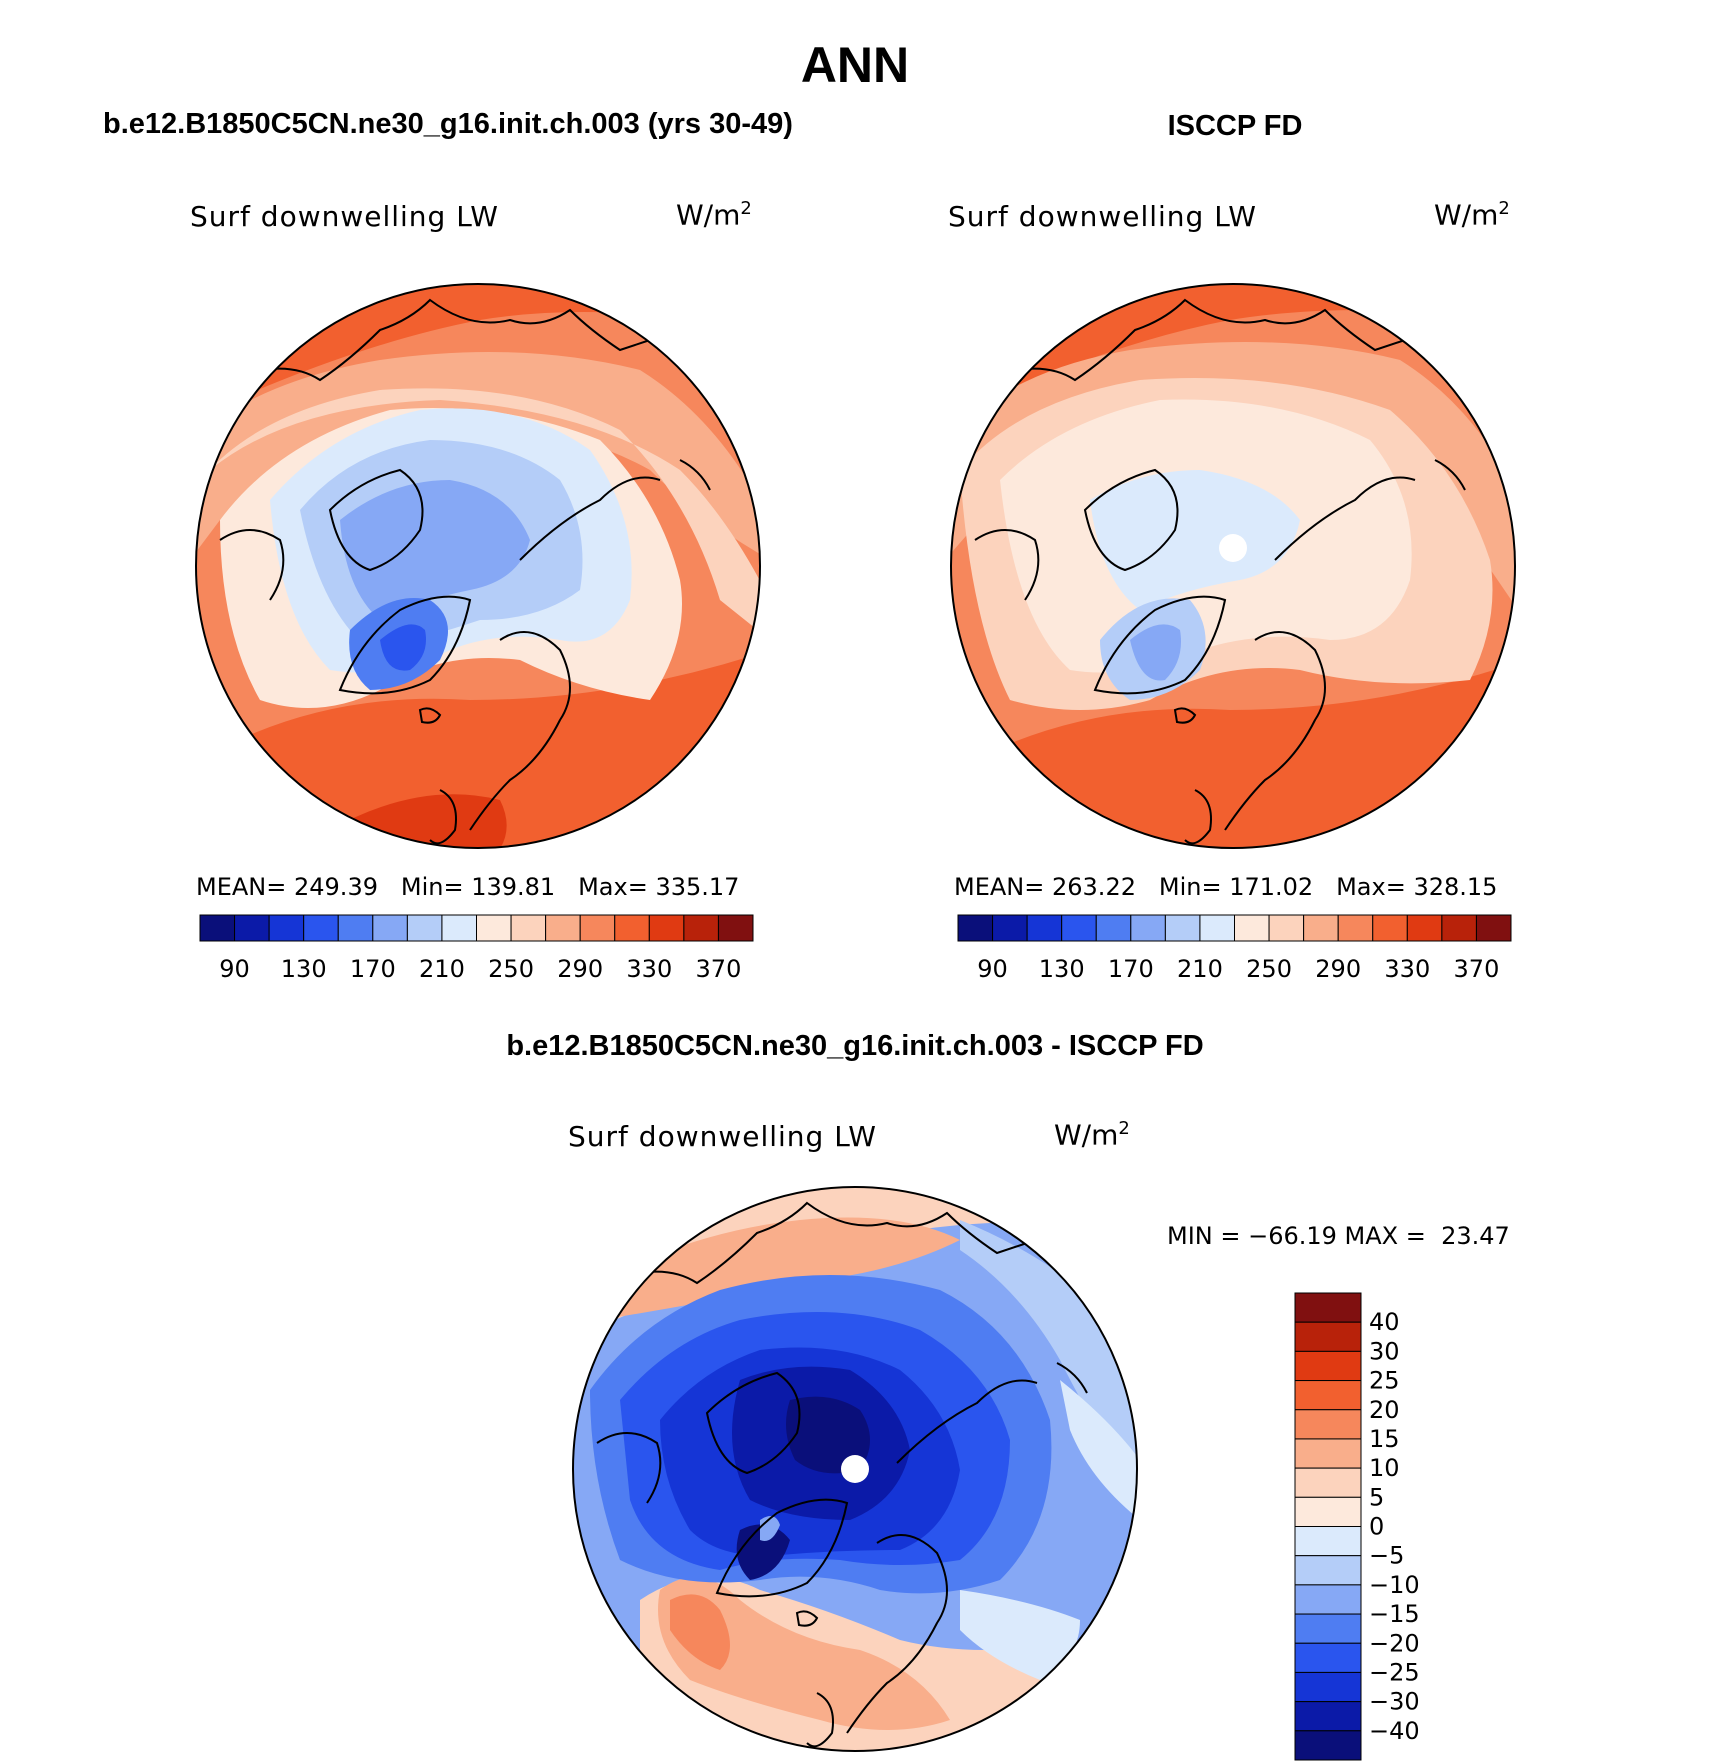 This screenshot has height=1762, width=1710. Describe the element at coordinates (1220, 571) in the screenshot. I see `obs-coastlines` at that location.